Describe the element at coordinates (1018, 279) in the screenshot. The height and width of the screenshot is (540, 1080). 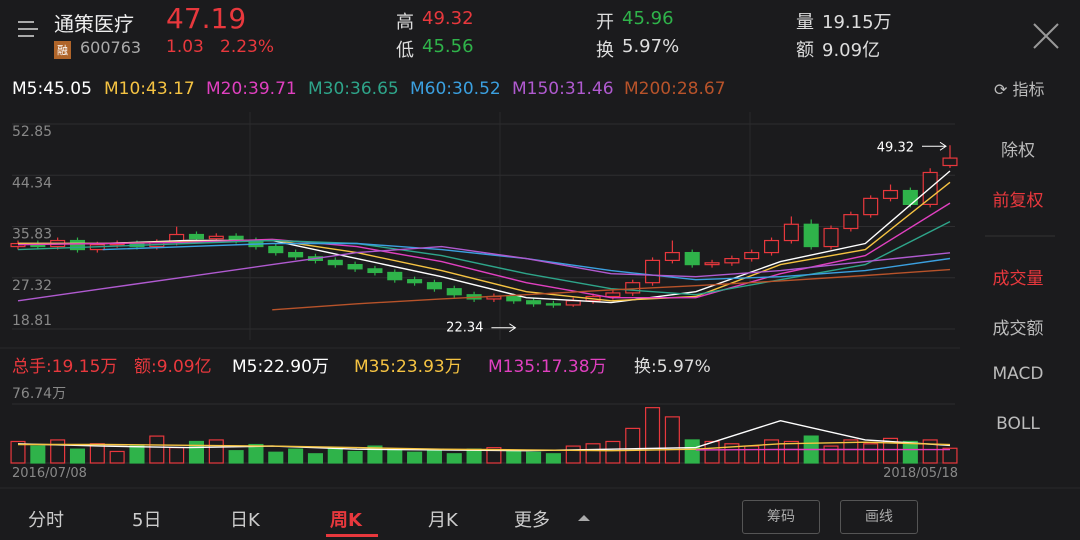
I see `side-menu-item: 成交量` at that location.